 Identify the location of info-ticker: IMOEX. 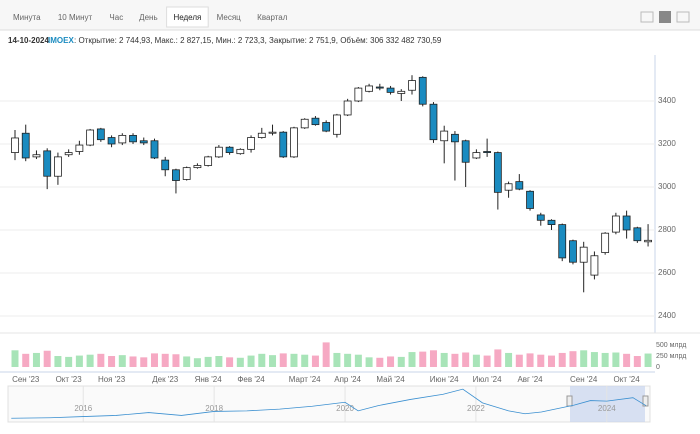
(61, 40).